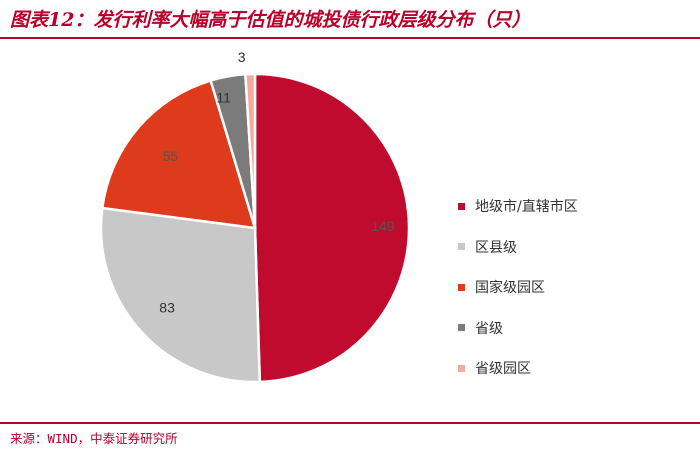  I want to click on legend-label: 地级市/直辖市区, so click(526, 207).